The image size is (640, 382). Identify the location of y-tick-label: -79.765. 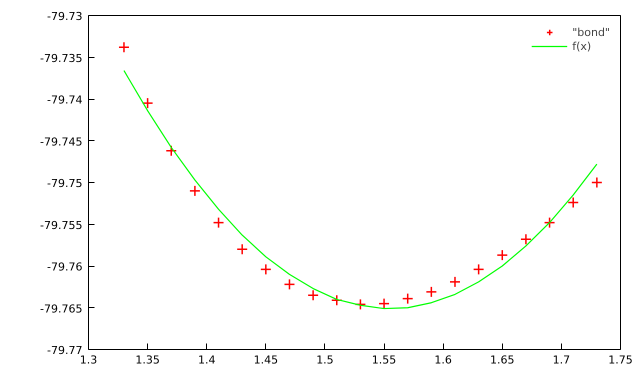
(61, 309).